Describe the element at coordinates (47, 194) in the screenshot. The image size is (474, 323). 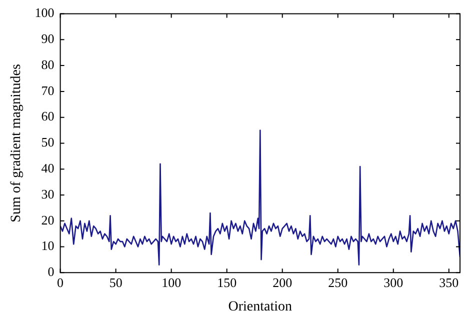
I see `y-tick-label: 30` at that location.